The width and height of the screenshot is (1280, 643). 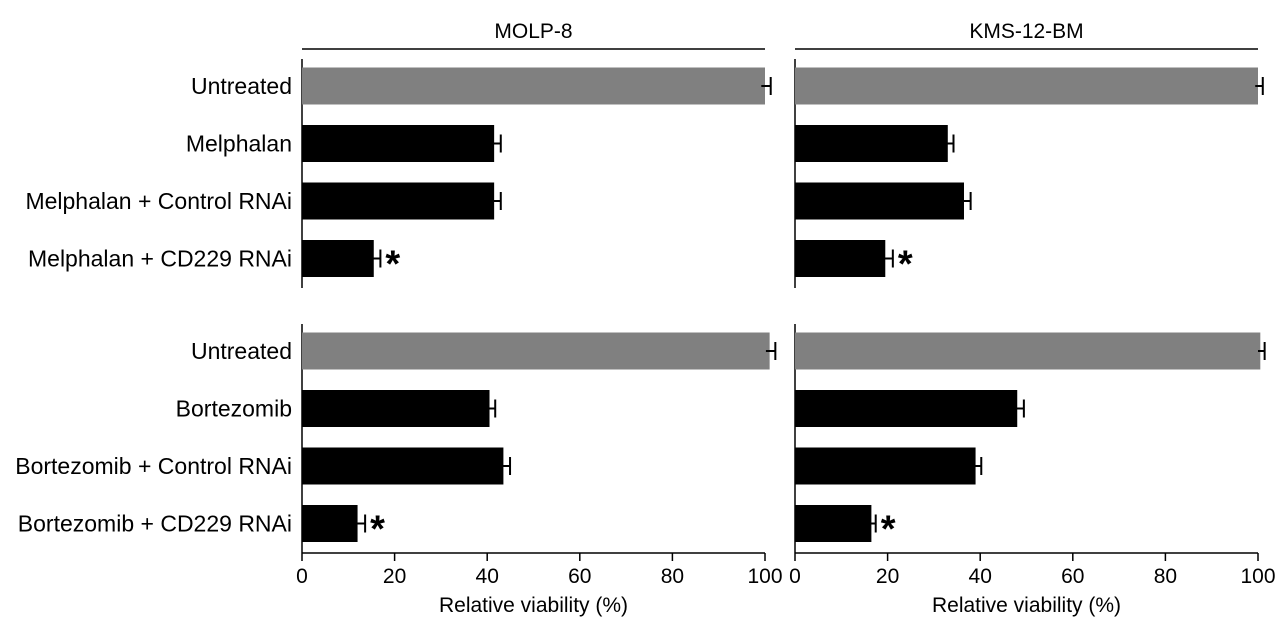 I want to click on x-axis-kms12bm: 0 20 40 60 80 100, so click(x=1032, y=570).